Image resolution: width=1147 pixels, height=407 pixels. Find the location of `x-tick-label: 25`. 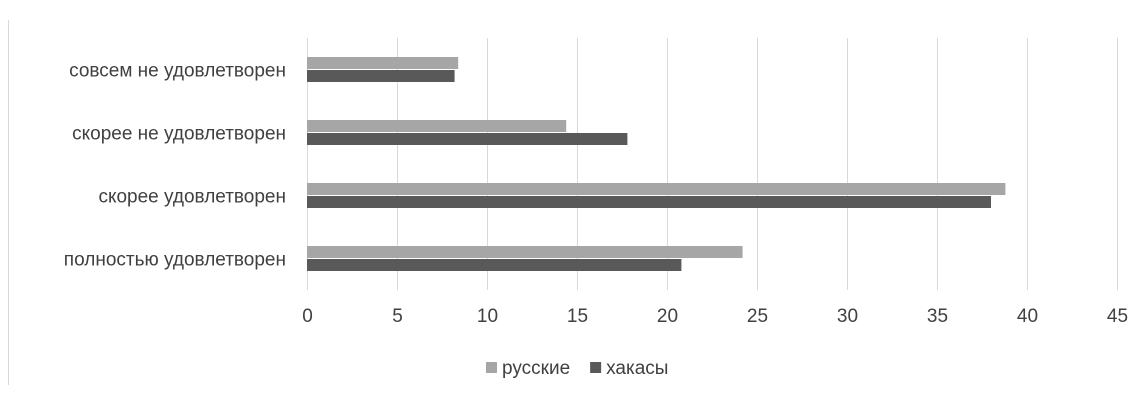

x-tick-label: 25 is located at coordinates (757, 316).